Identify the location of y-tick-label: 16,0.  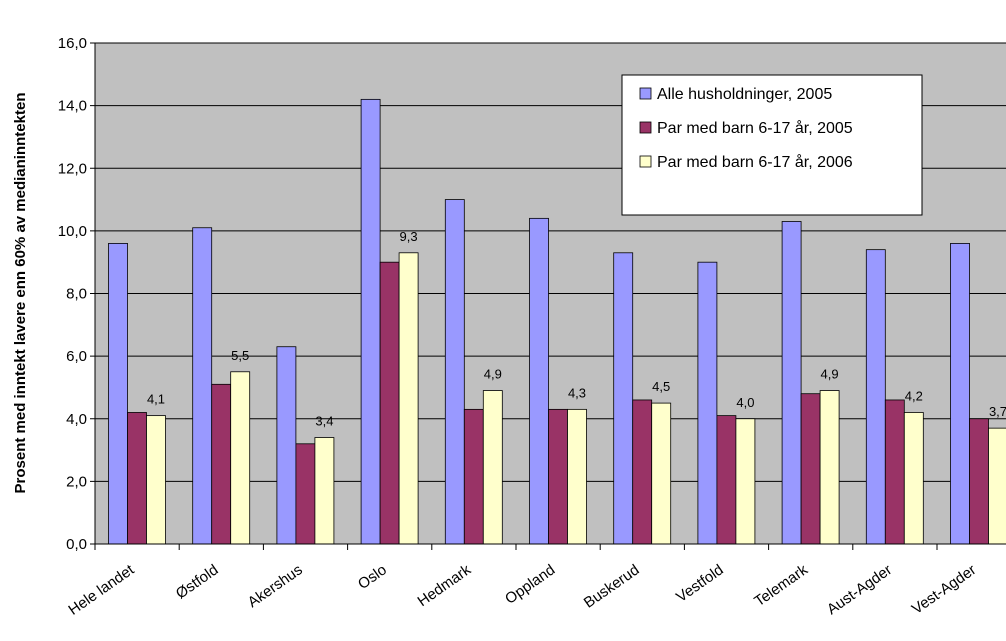
(72, 43).